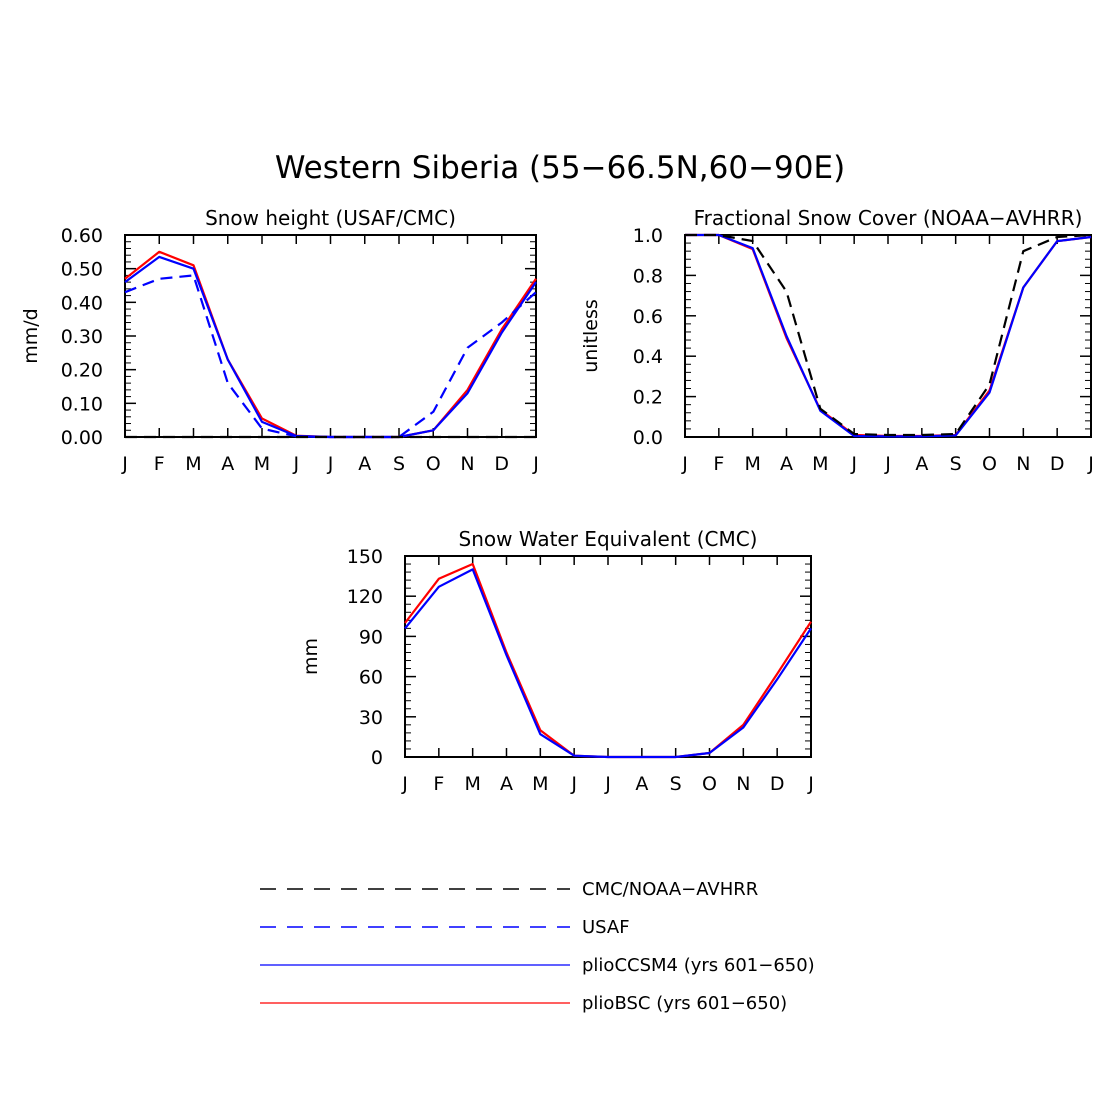 This screenshot has height=1120, width=1120. I want to click on legend-label: USAF, so click(606, 927).